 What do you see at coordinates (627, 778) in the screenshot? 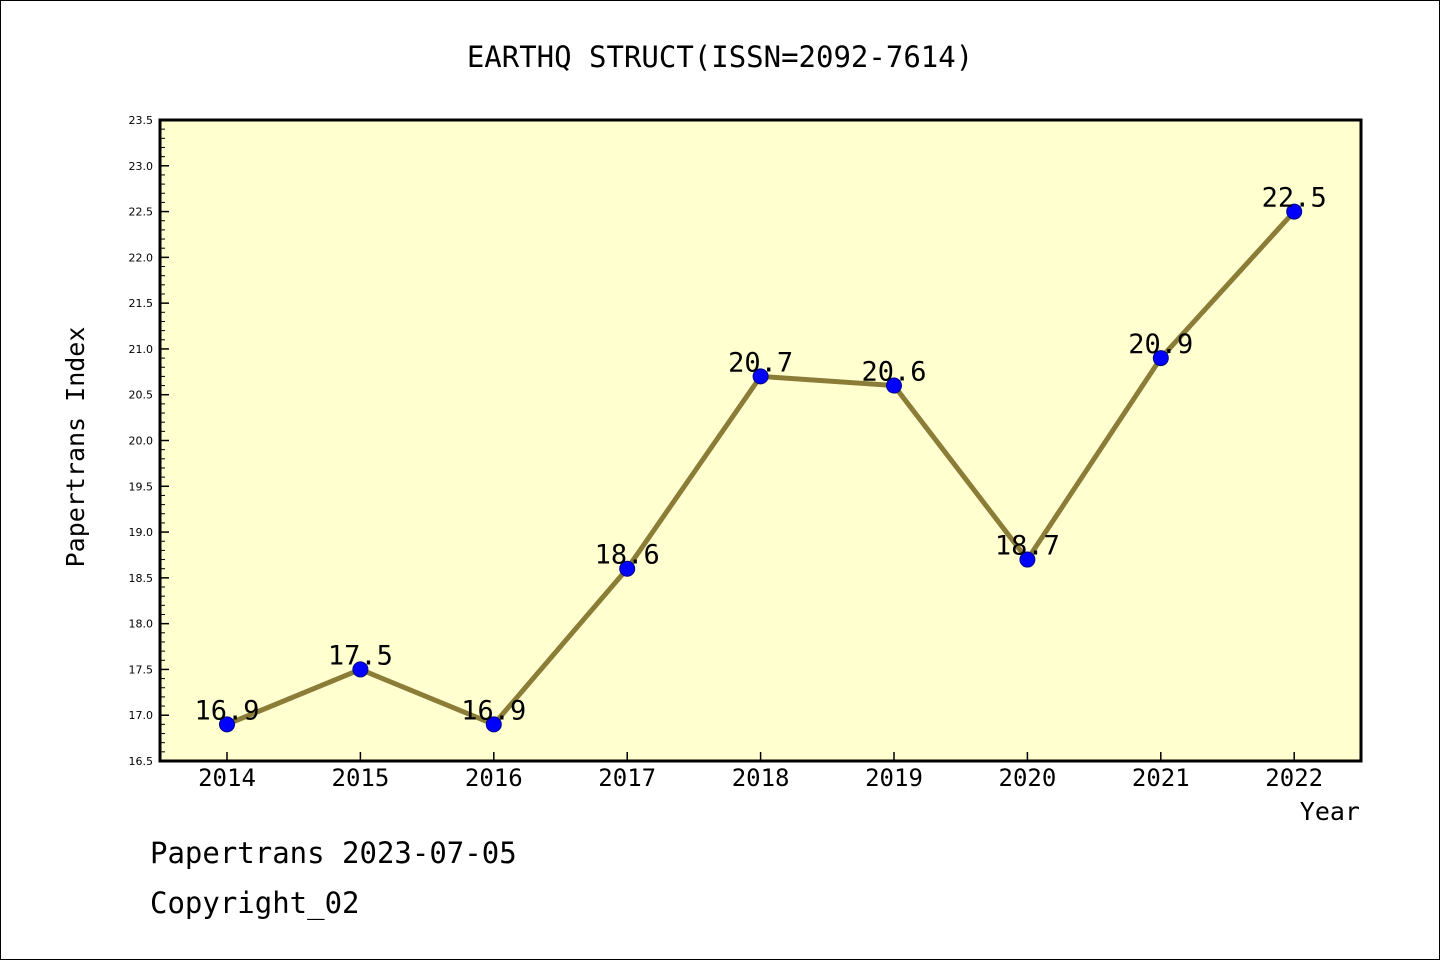
I see `x-tick-label: 2017` at bounding box center [627, 778].